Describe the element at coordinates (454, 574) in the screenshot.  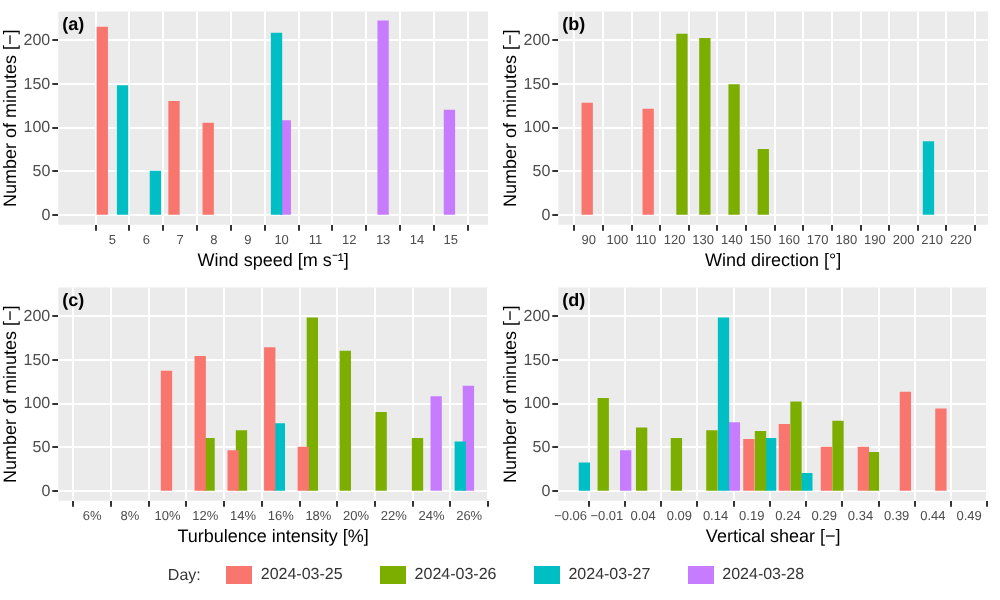
I see `legend-label: 2024-03-26` at that location.